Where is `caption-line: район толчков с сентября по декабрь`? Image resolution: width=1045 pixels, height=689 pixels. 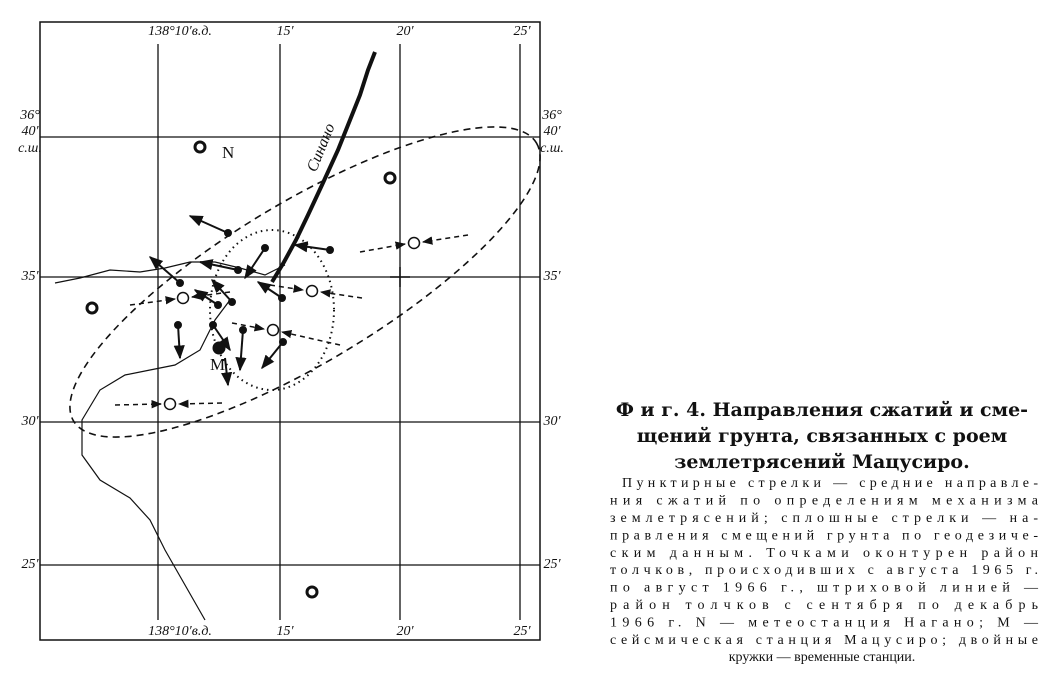 caption-line: район толчков с сентября по декабрь is located at coordinates (824, 605).